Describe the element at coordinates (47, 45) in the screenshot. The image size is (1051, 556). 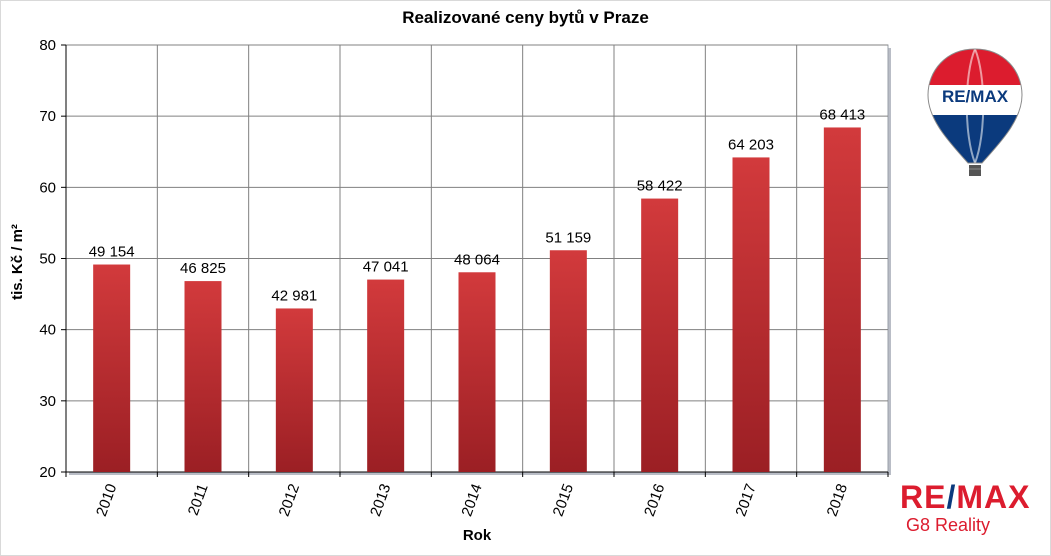
I see `y-tick-label: 80` at that location.